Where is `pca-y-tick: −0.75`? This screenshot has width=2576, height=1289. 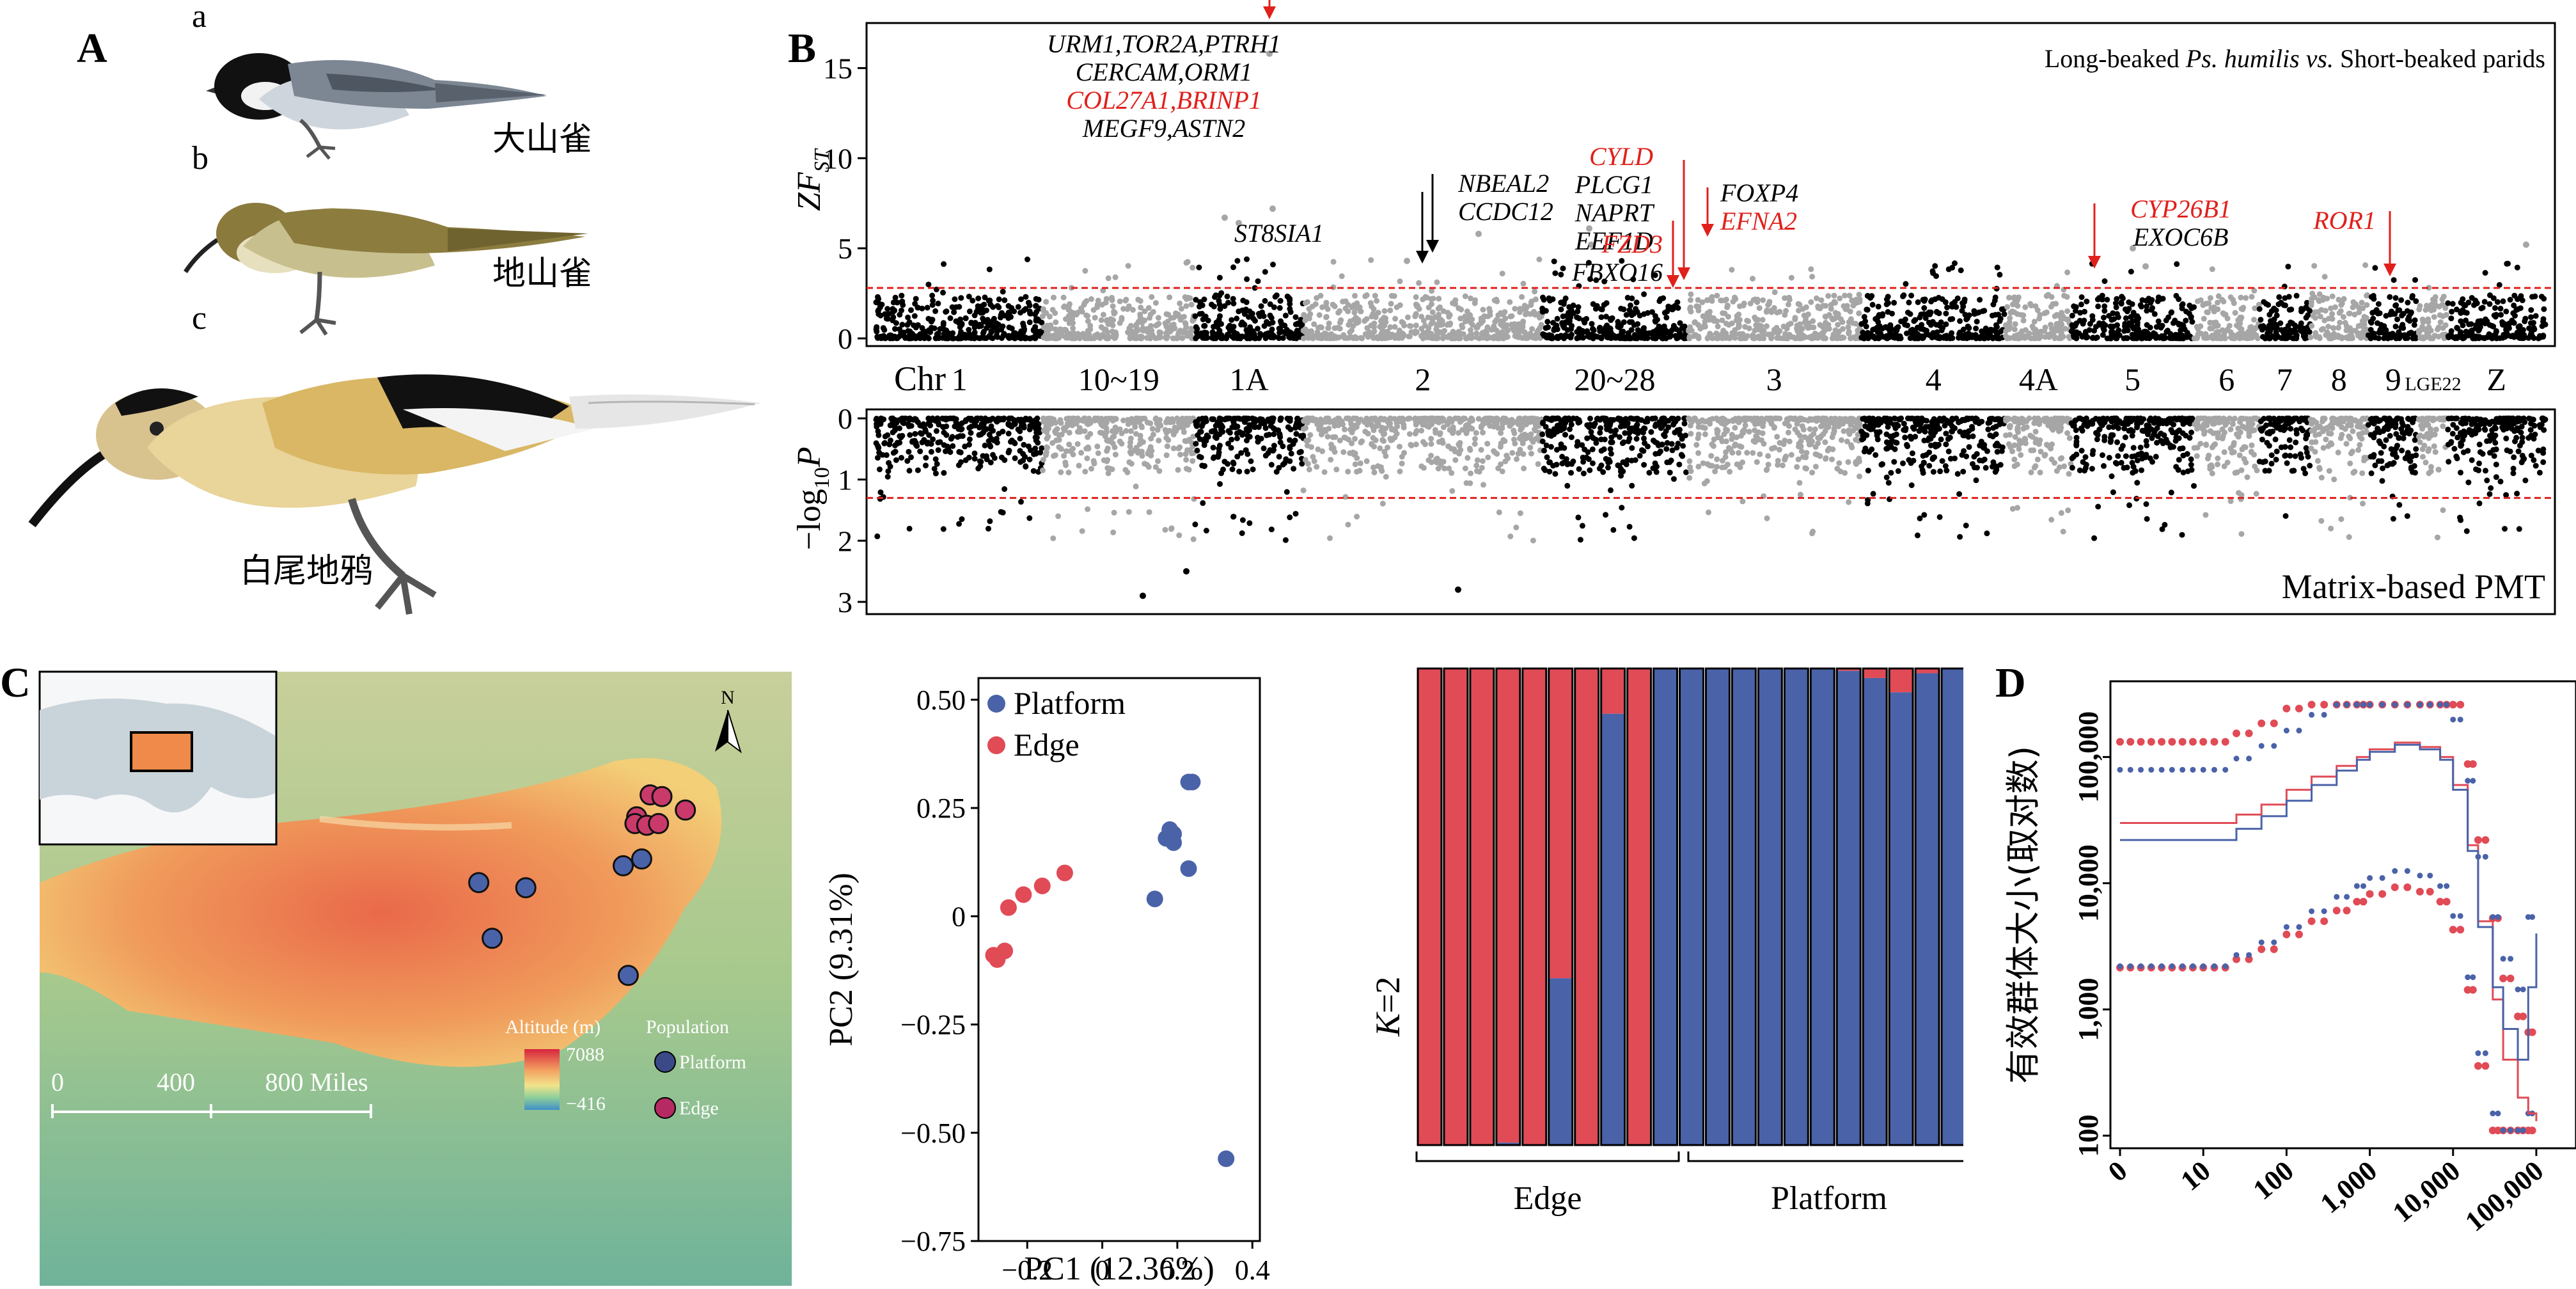 pca-y-tick: −0.75 is located at coordinates (933, 1241).